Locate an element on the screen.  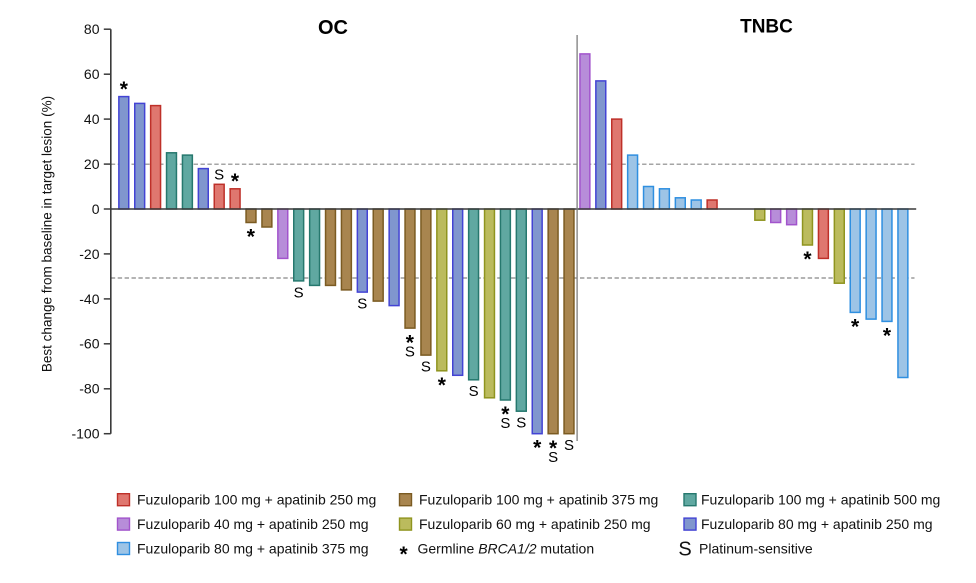
svg-text: 0 is located at coordinates (96, 209).